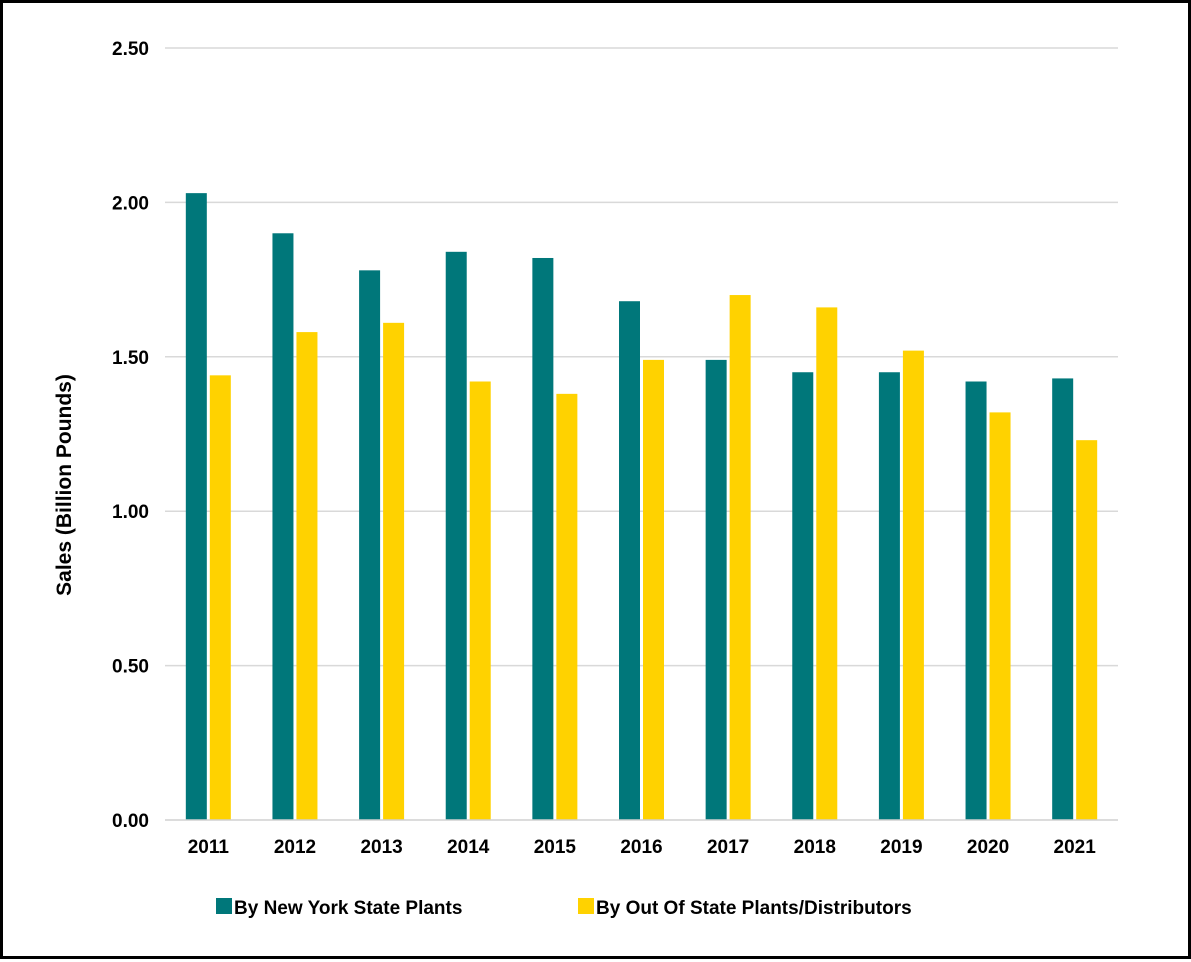 Image resolution: width=1191 pixels, height=962 pixels. Describe the element at coordinates (740, 557) in the screenshot. I see `bar-out-of-state-2017` at that location.